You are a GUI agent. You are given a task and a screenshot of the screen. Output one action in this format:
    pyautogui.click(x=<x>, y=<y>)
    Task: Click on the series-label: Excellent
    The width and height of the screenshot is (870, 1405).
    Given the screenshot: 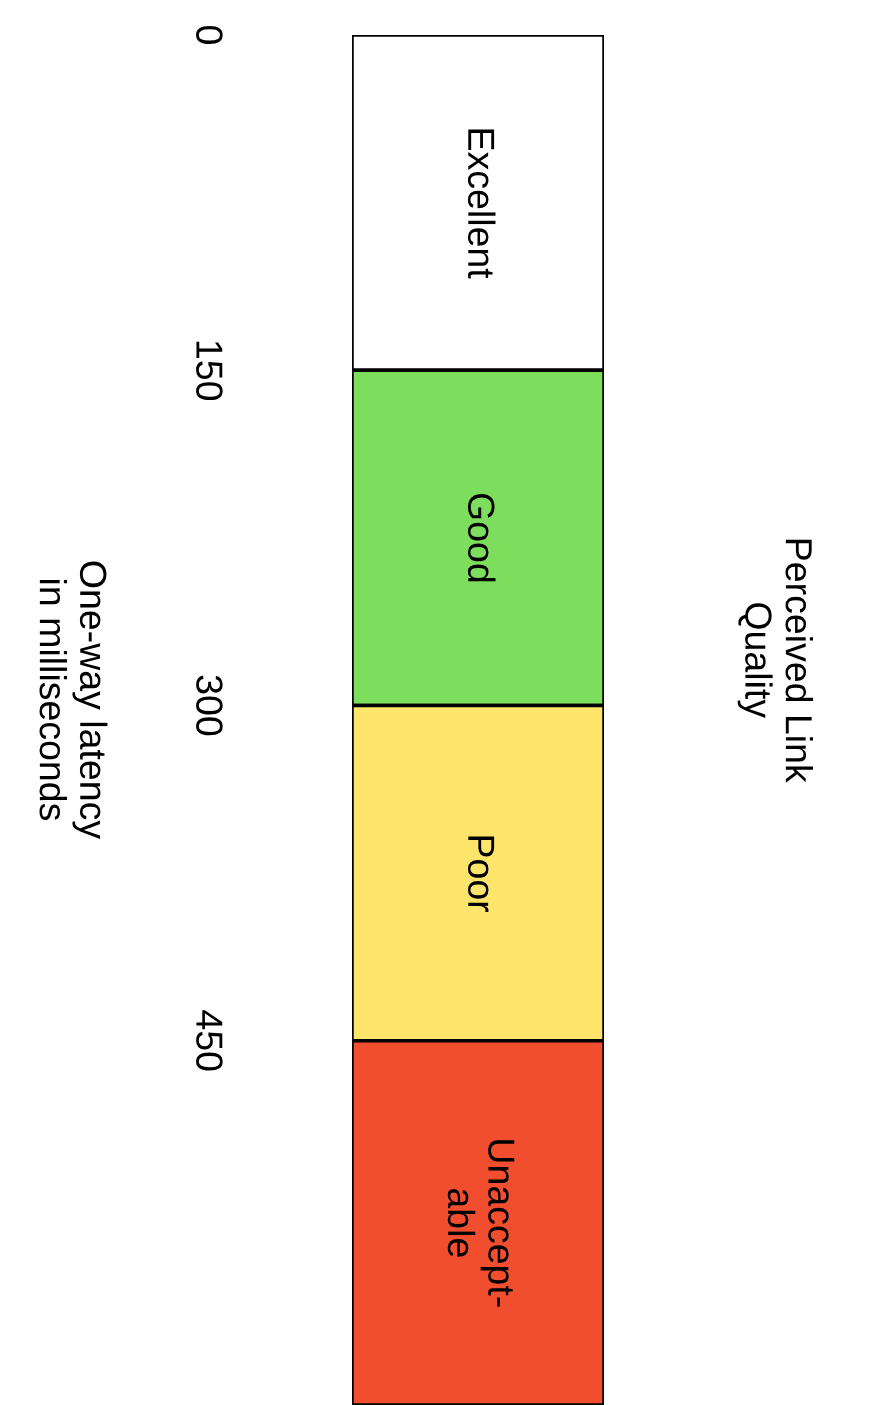 What is the action you would take?
    pyautogui.click(x=481, y=204)
    